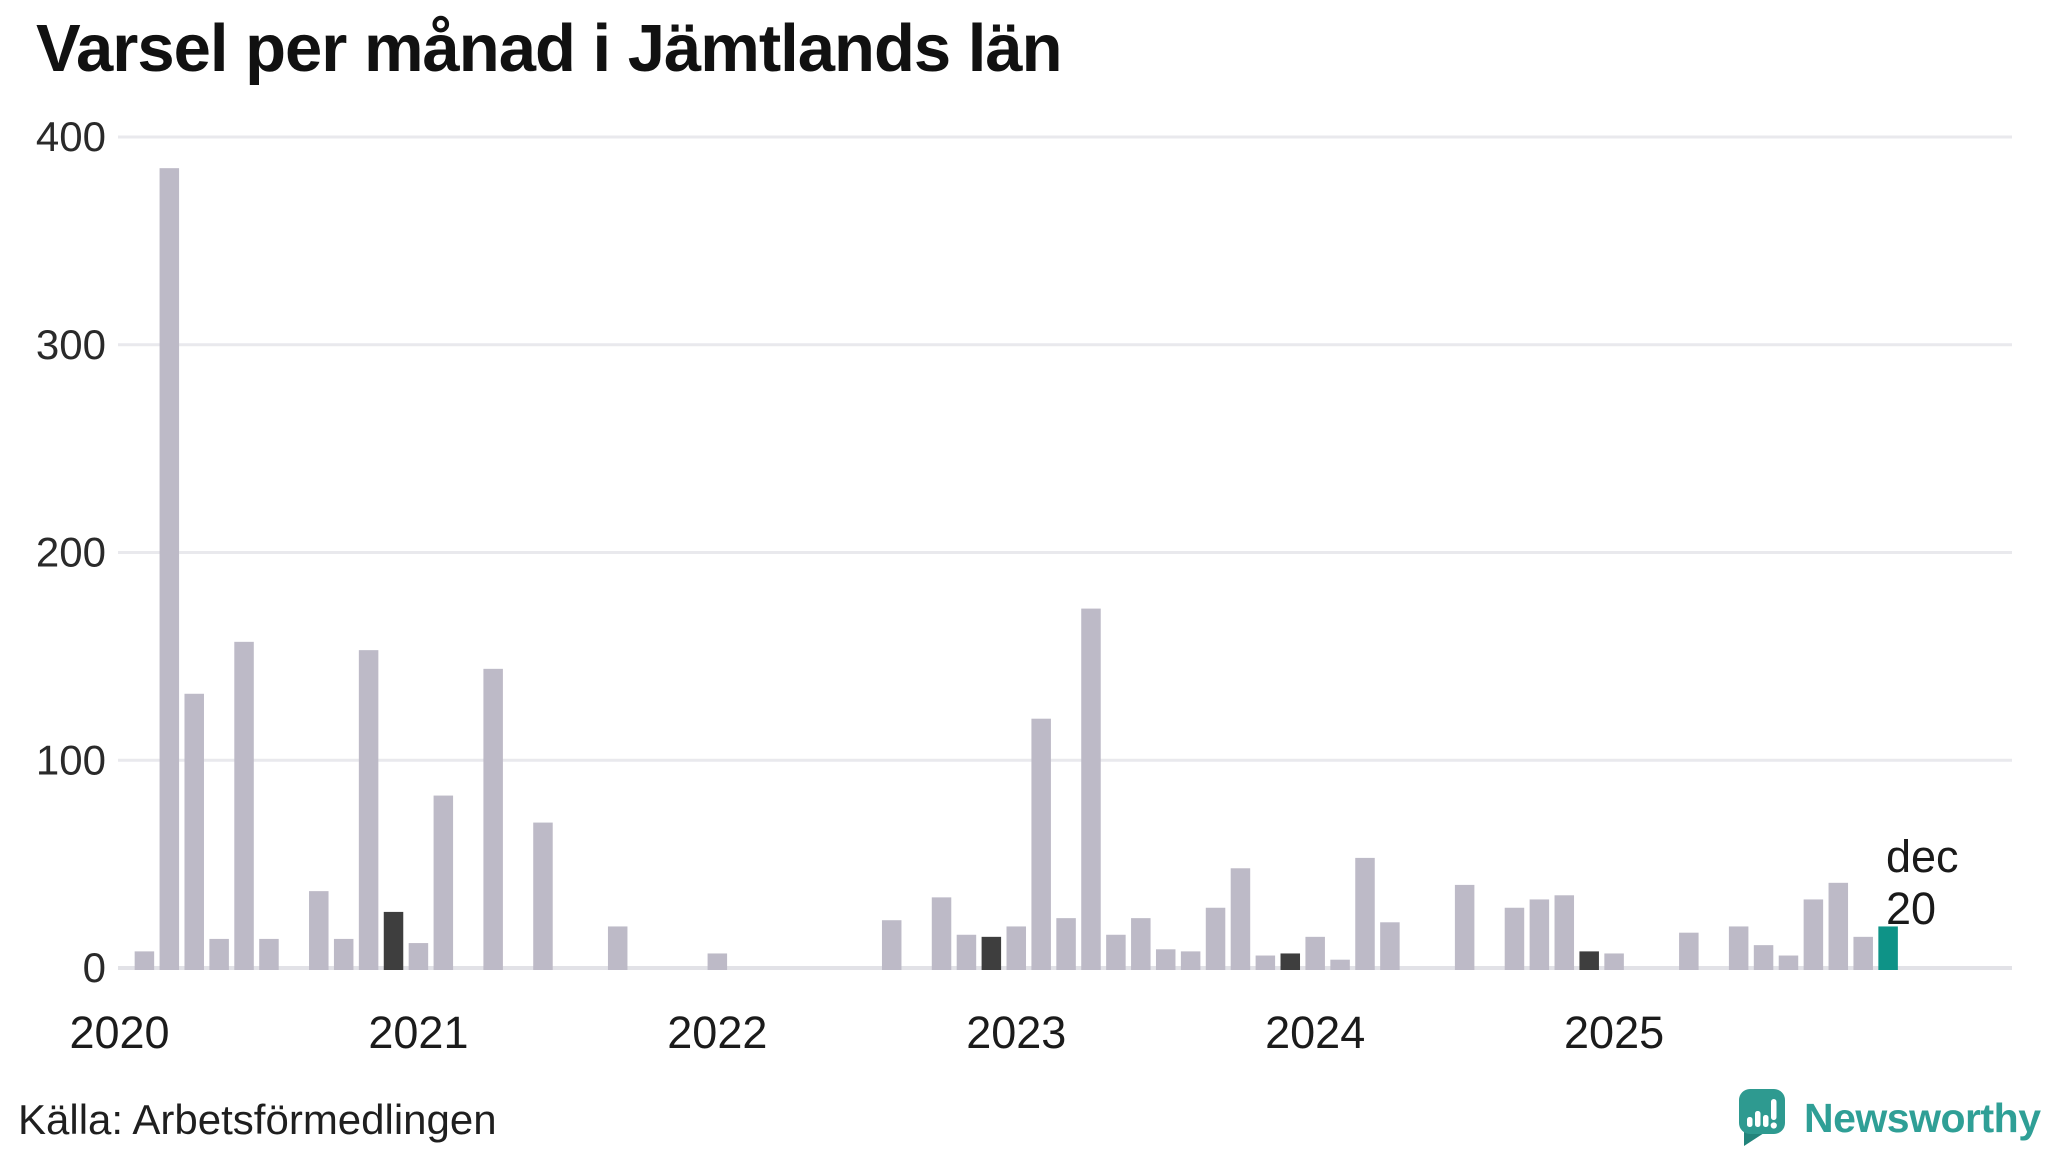 The width and height of the screenshot is (2048, 1152). What do you see at coordinates (257, 1119) in the screenshot?
I see `source-note: Källa: Arbetsförmedlingen` at bounding box center [257, 1119].